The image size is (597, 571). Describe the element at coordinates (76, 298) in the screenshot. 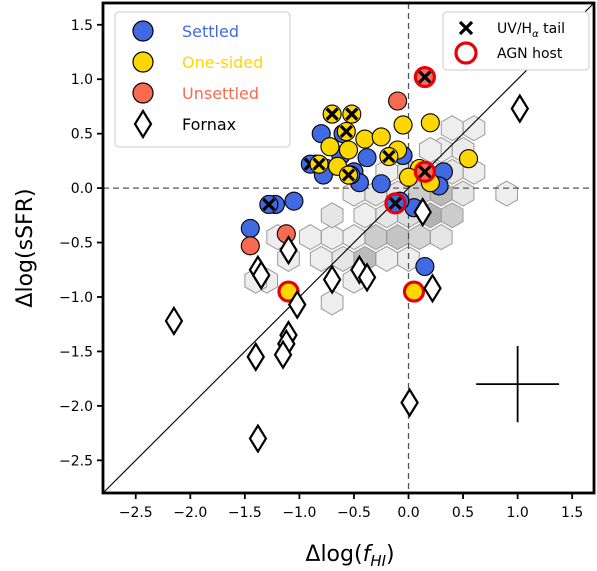

I see `y-tick-label: −1.0` at that location.